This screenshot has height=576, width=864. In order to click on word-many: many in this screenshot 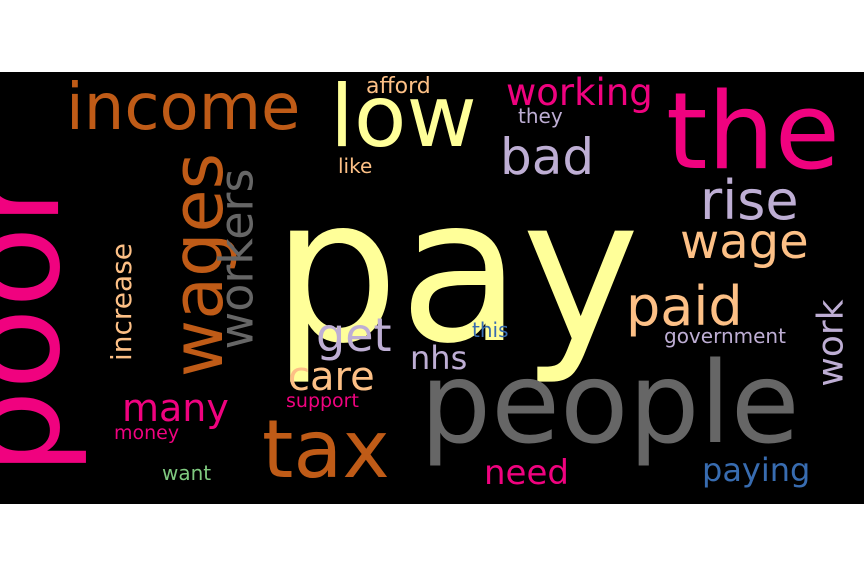, I will do `click(175, 408)`.